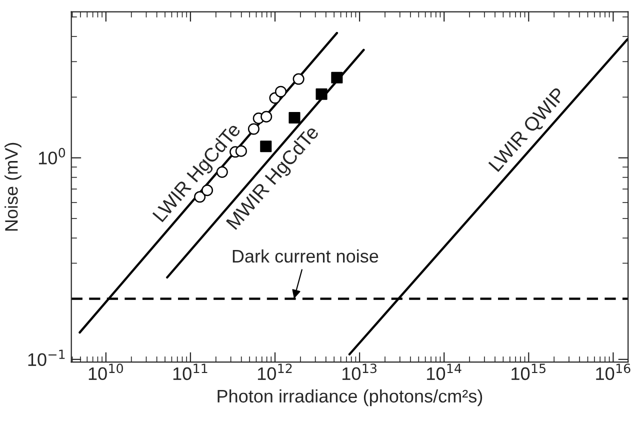  I want to click on x-tick-label: 10$^{14}$, so click(444, 372).